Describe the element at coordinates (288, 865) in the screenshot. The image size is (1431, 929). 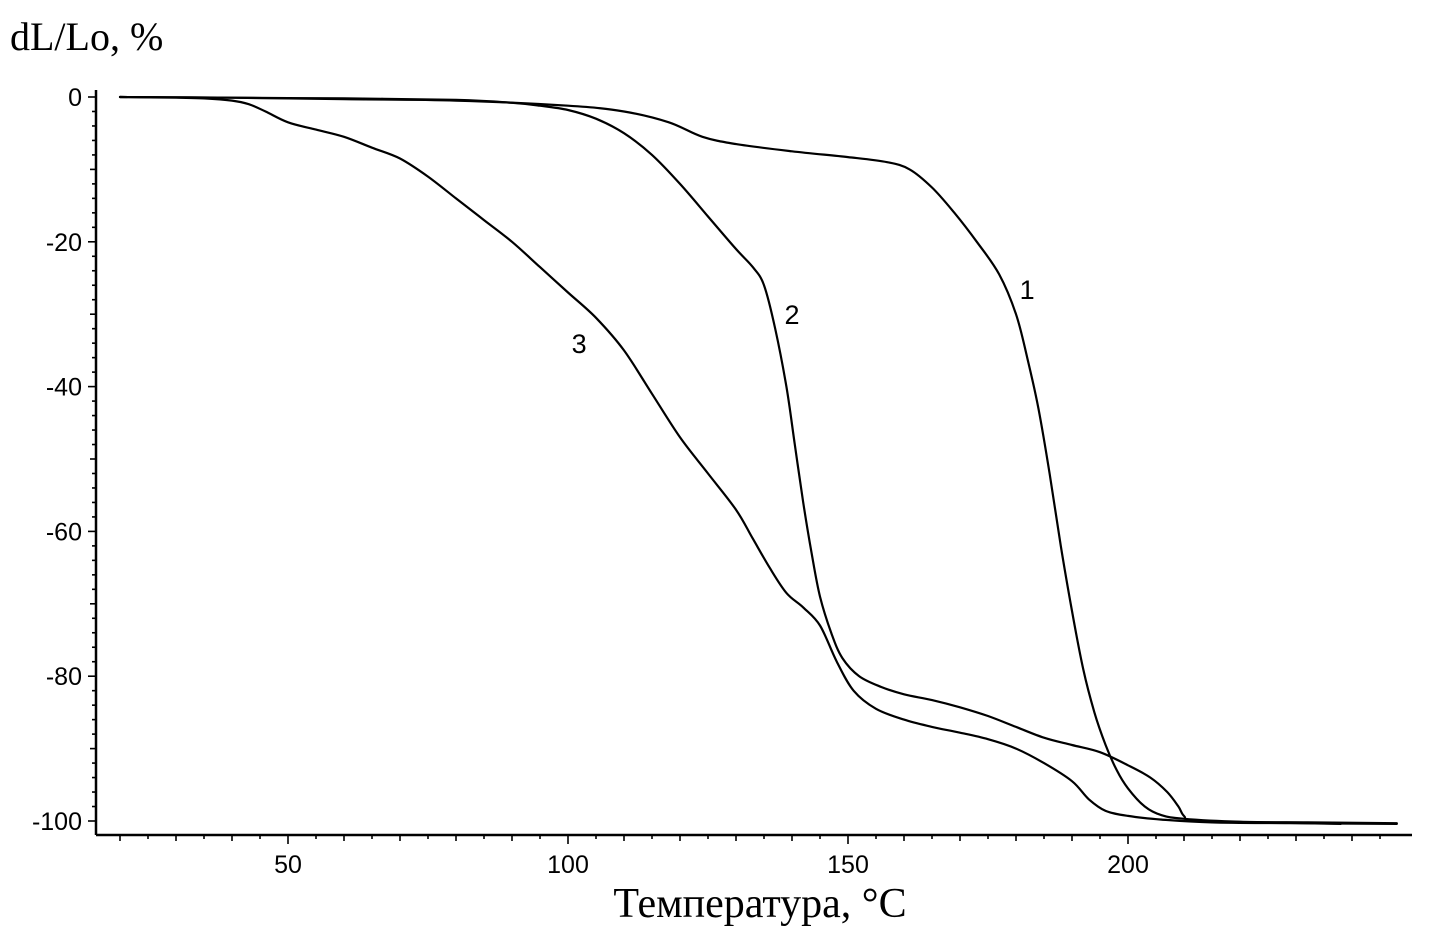
I see `x-tick-label: 50` at that location.